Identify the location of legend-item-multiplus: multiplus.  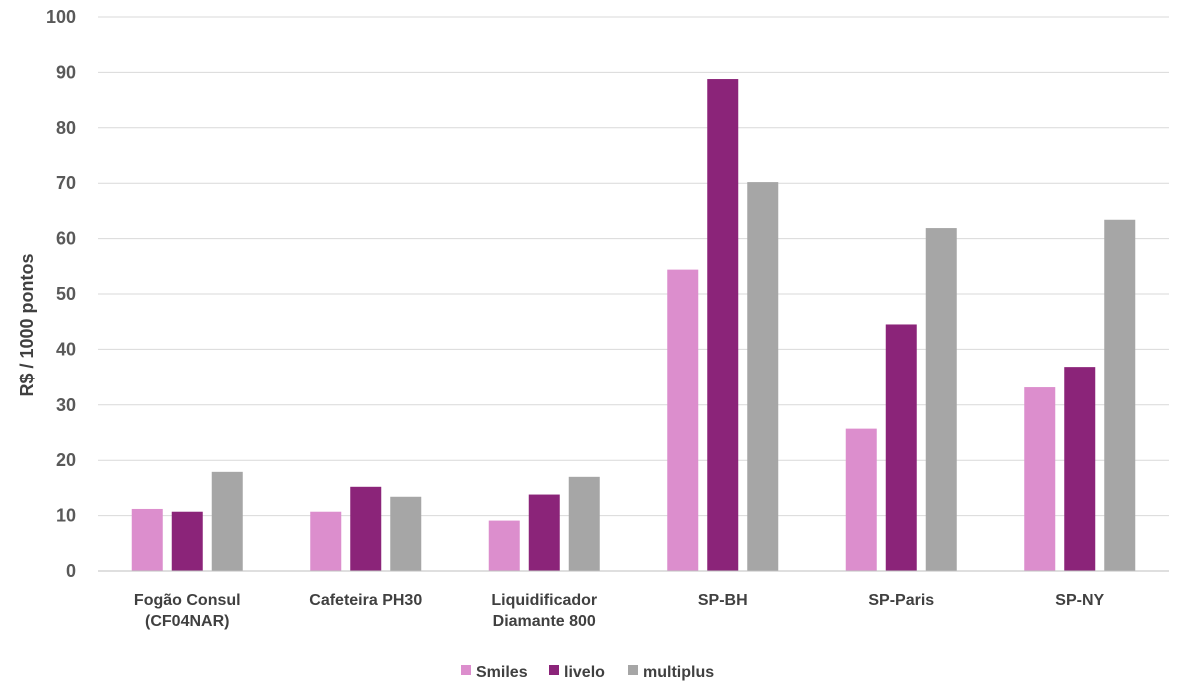
(671, 672).